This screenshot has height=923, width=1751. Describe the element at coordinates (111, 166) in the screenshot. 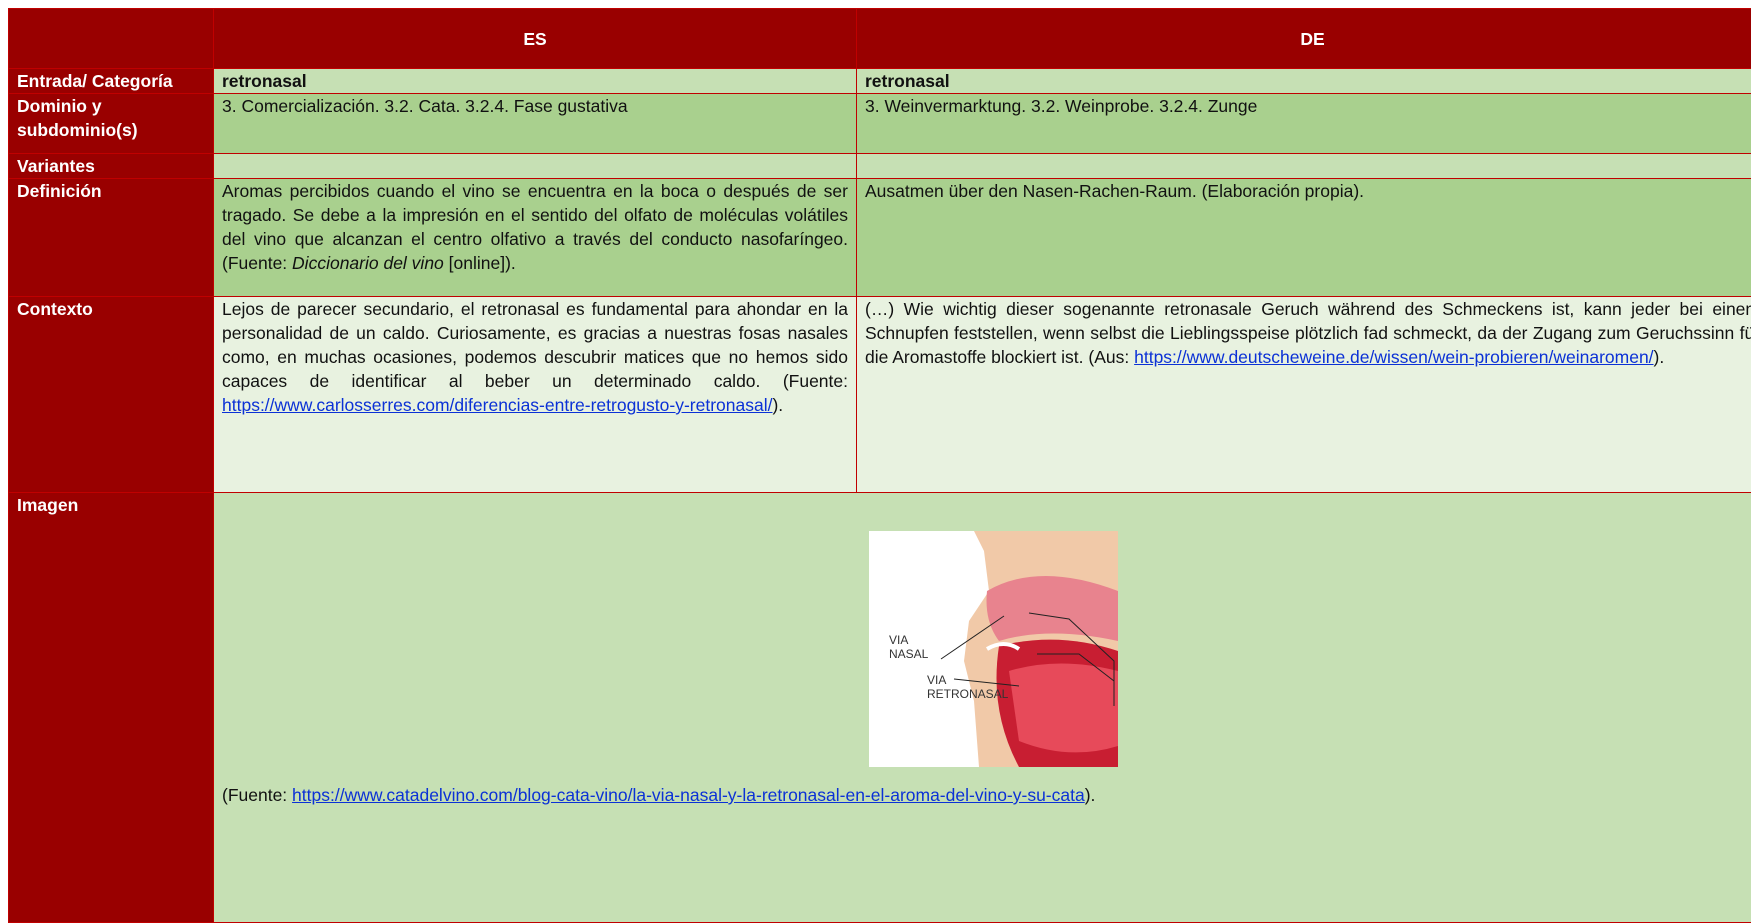

I see `row-label: Variantes` at that location.